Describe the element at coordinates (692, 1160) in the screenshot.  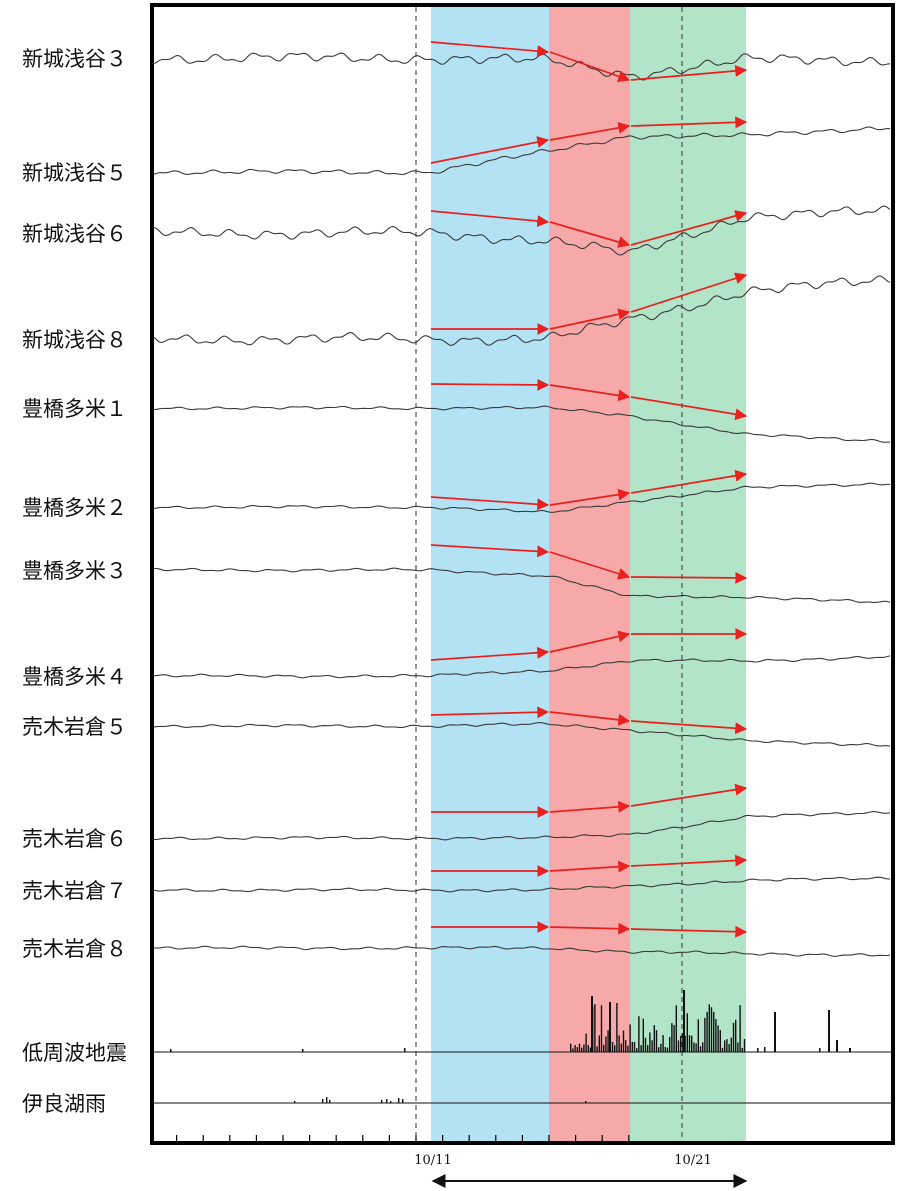
I see `x-tick-label-1021: 10/21` at that location.